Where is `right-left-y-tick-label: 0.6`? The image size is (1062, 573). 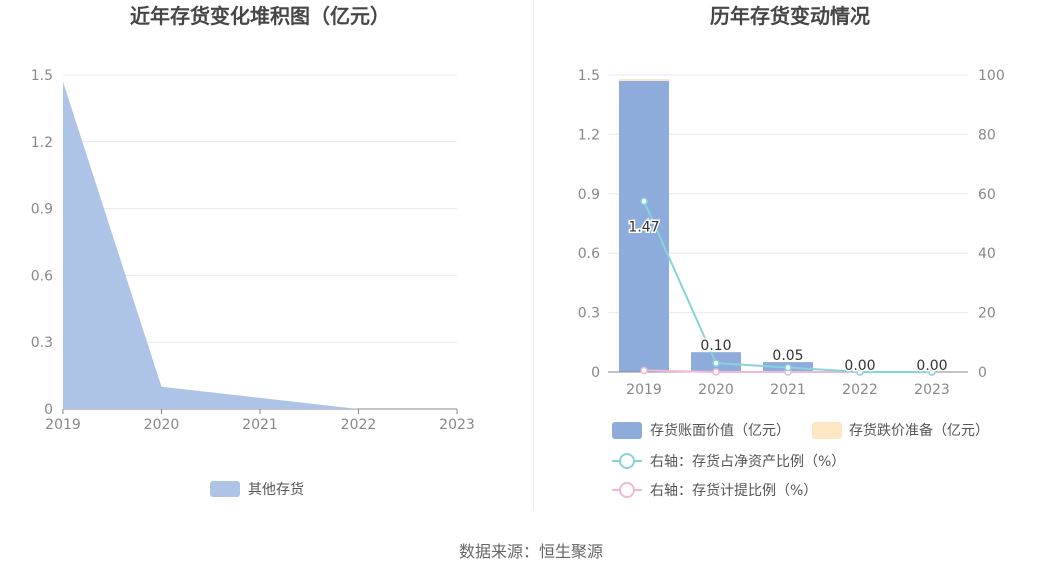 right-left-y-tick-label: 0.6 is located at coordinates (589, 254).